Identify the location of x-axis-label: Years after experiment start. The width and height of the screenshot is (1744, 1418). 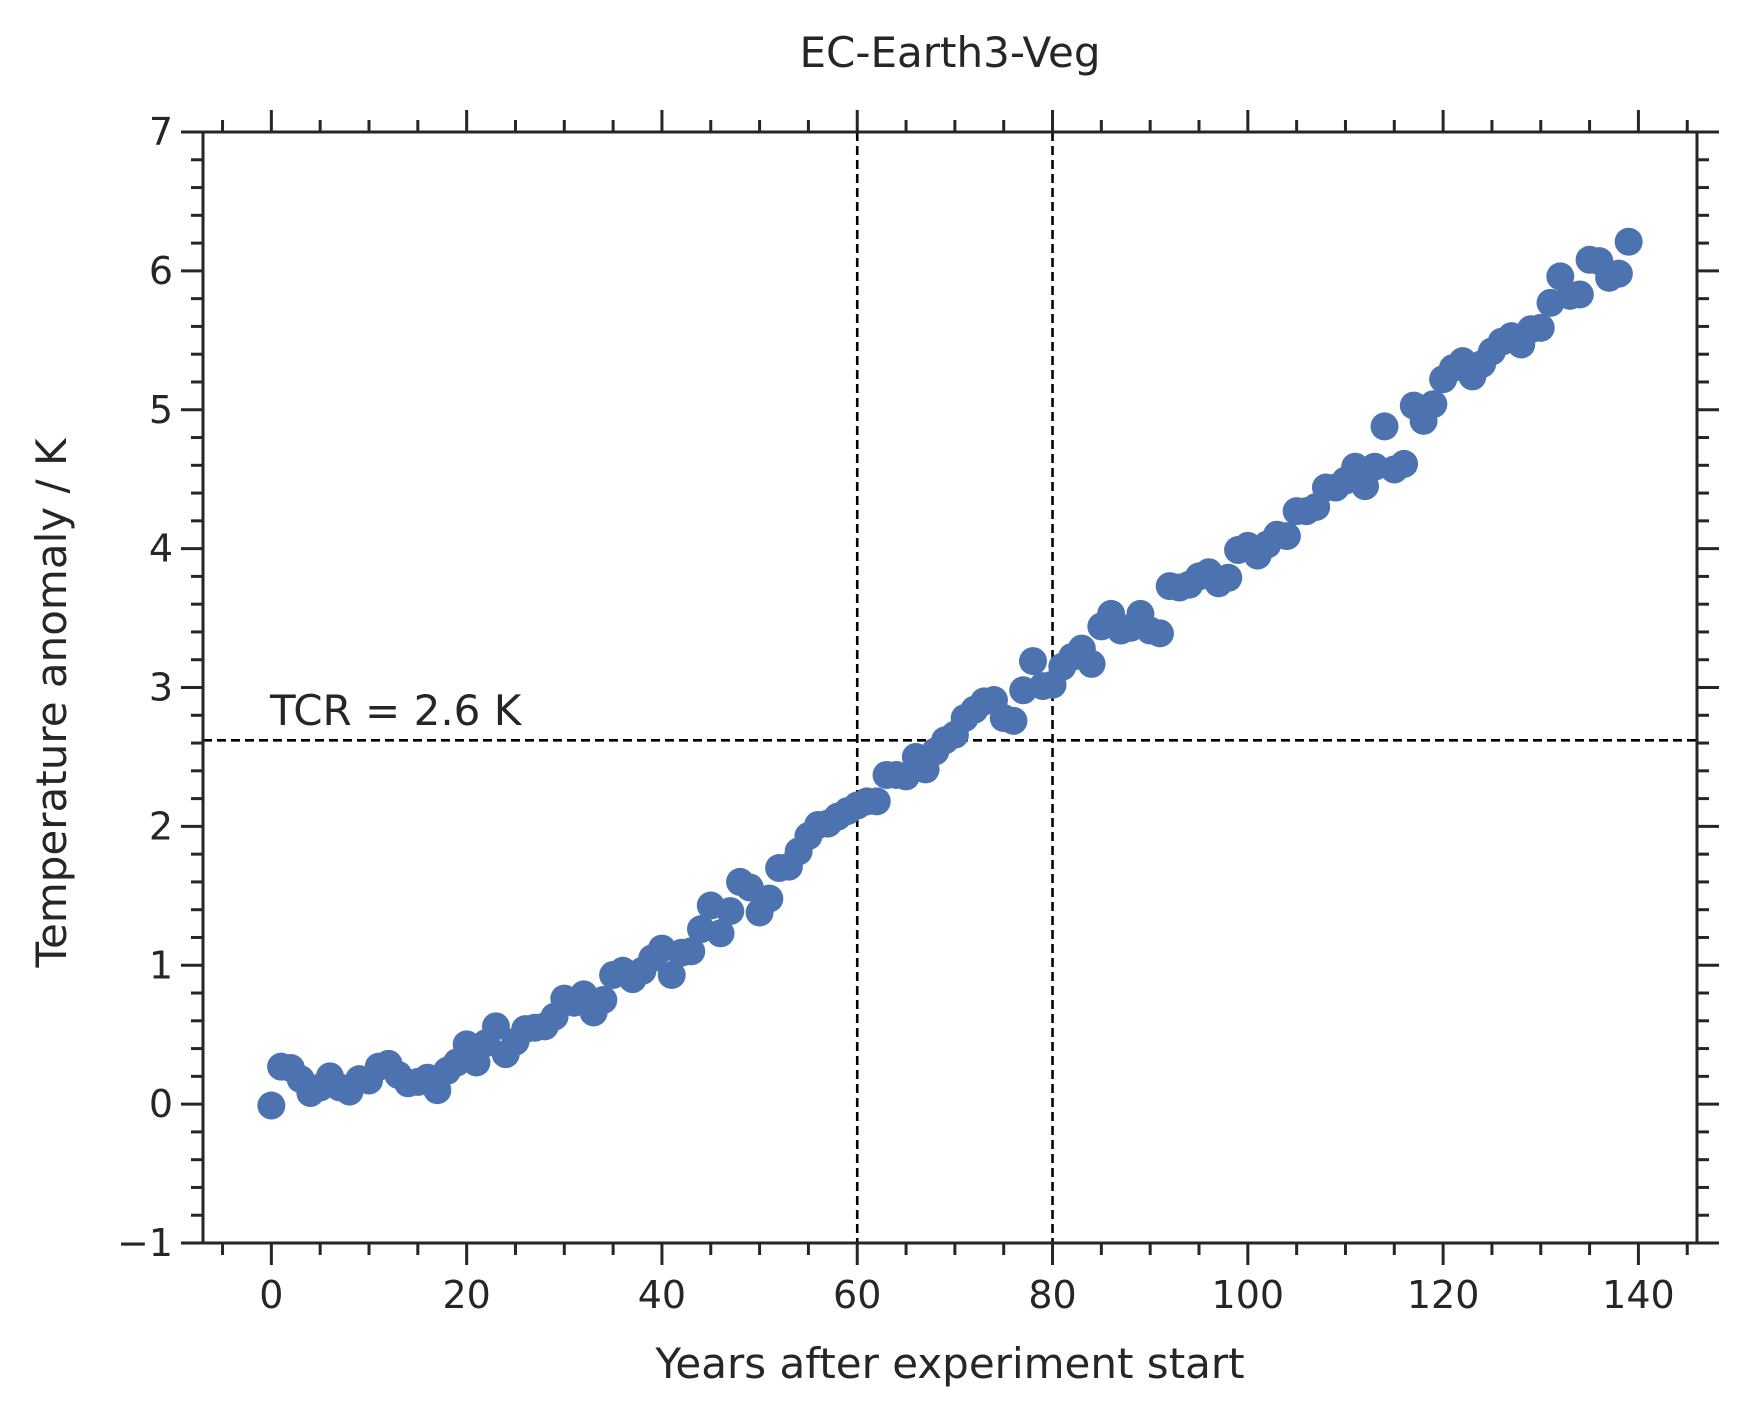
(949, 1363).